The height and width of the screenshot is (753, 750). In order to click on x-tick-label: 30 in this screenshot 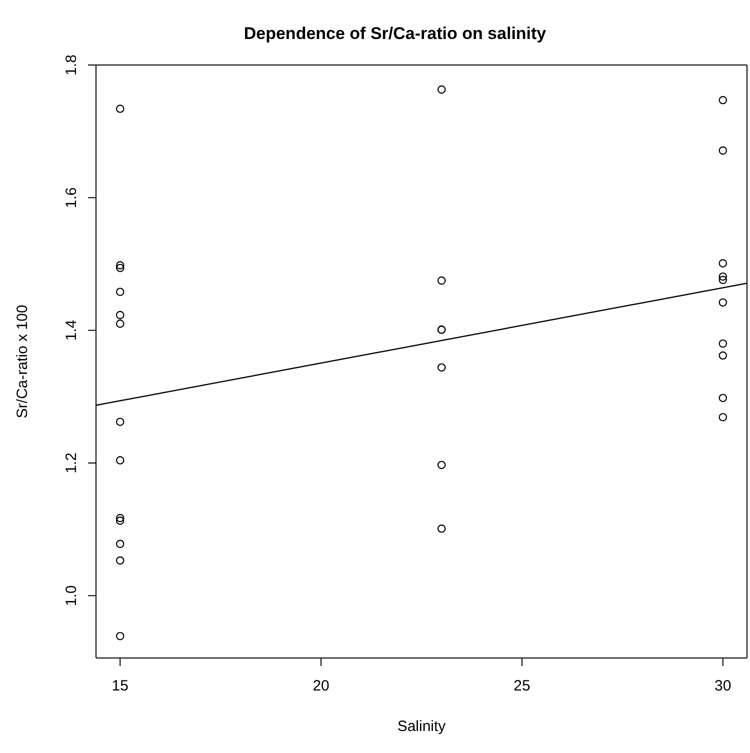, I will do `click(723, 686)`.